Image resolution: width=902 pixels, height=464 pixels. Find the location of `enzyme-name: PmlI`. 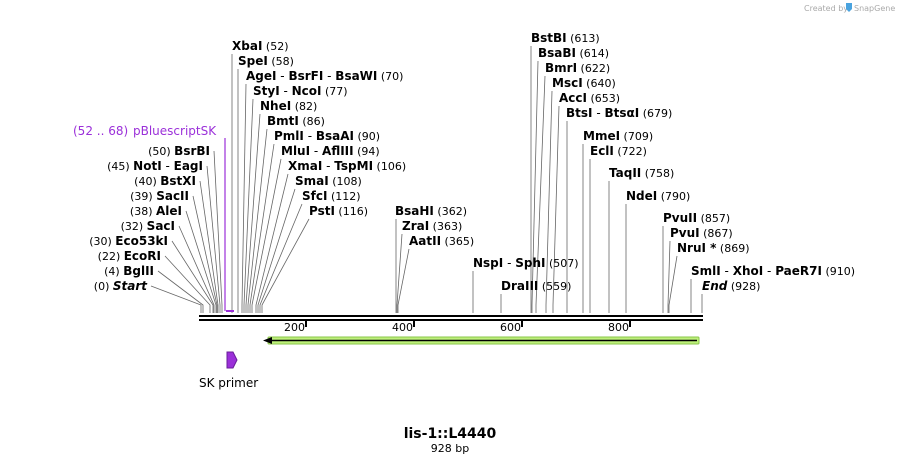

enzyme-name: PmlI is located at coordinates (289, 136).